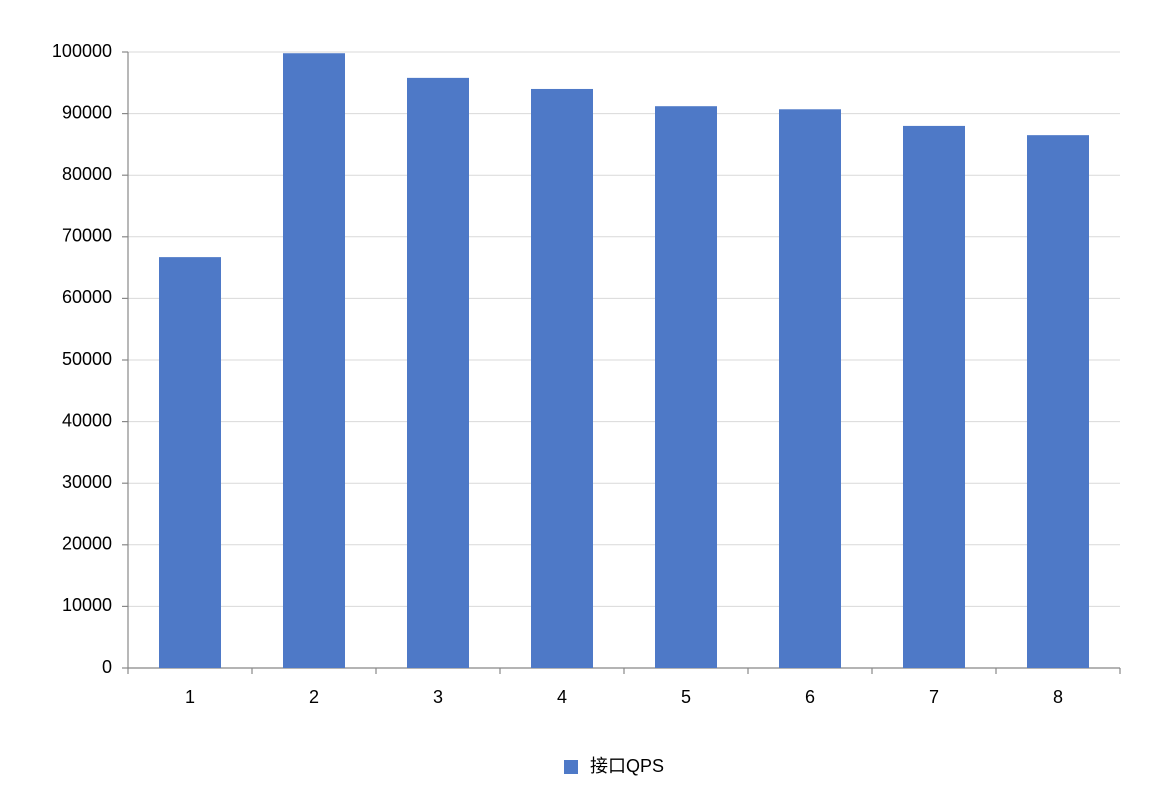  Describe the element at coordinates (87, 420) in the screenshot. I see `y-tick-label: 40000` at that location.